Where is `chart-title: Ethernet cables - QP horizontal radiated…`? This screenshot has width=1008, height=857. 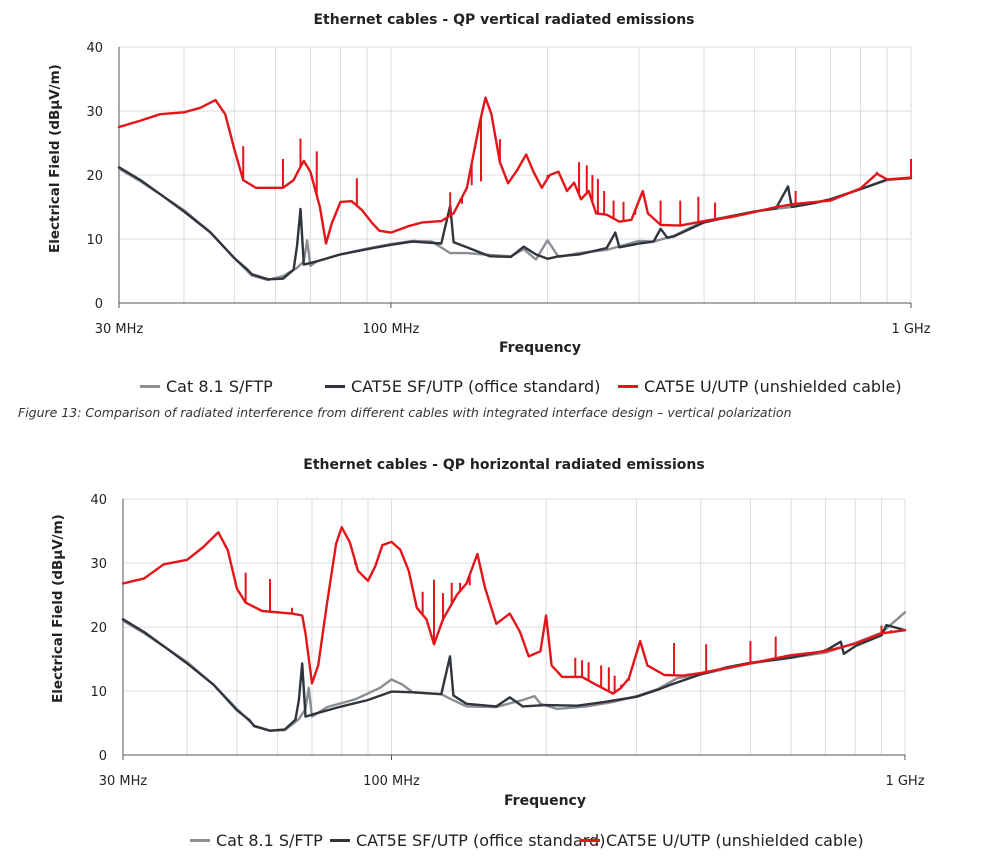
chart-title: Ethernet cables - QP horizontal radiated… is located at coordinates (504, 465).